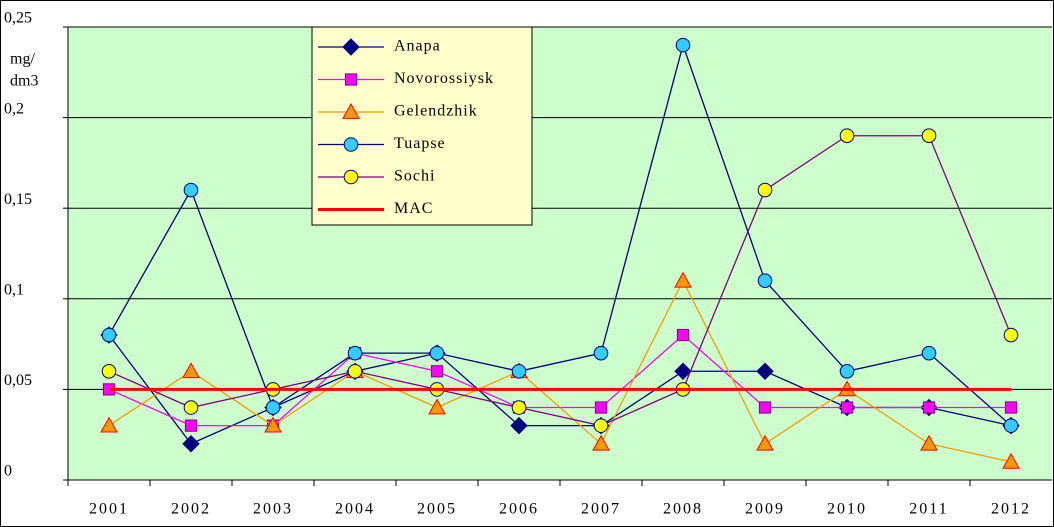  Describe the element at coordinates (273, 509) in the screenshot. I see `x-tick-label: 2003` at that location.